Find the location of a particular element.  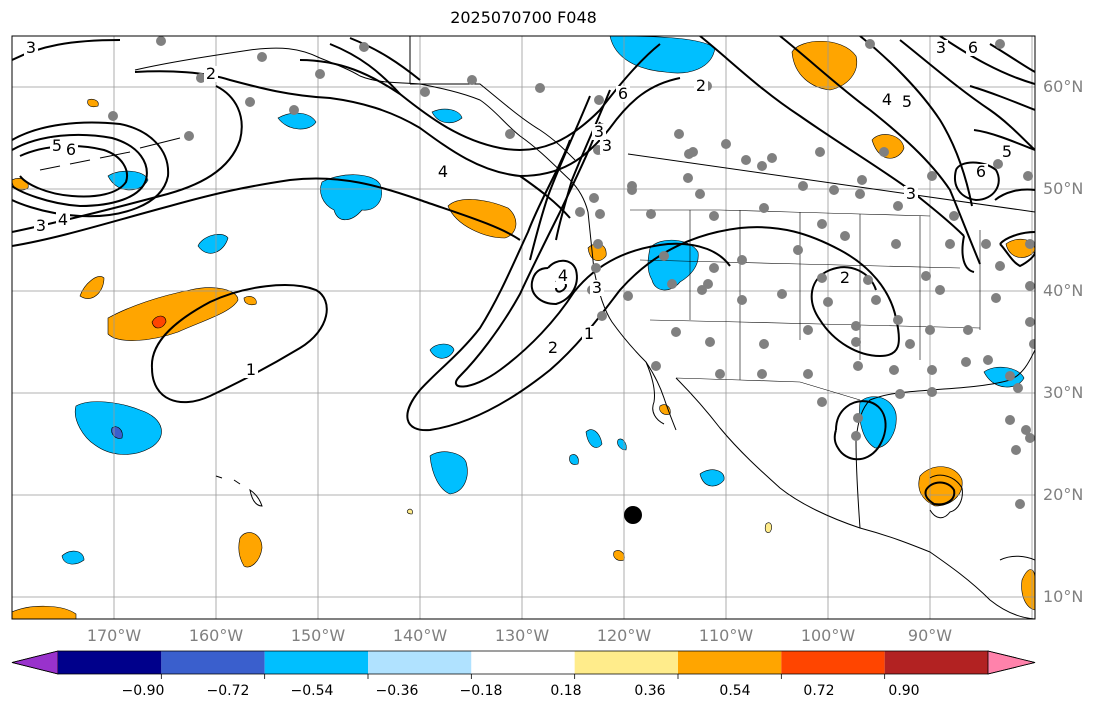

colorbar-tick-label: −0.54 is located at coordinates (312, 691).